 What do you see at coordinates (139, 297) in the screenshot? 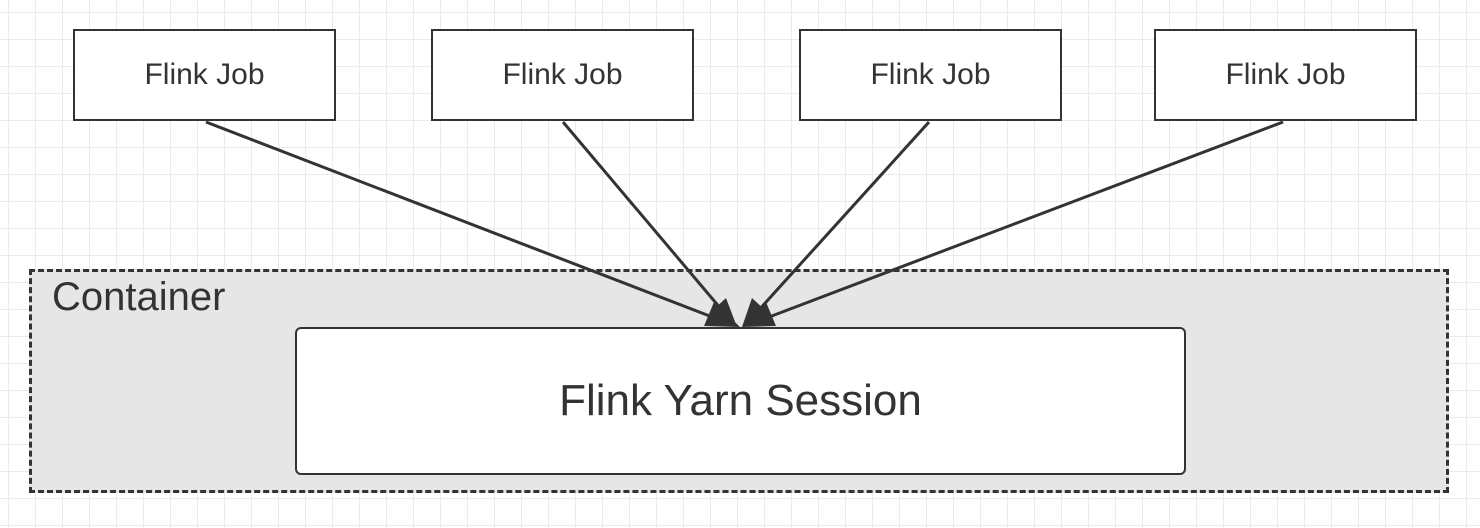
I see `container-label: Container` at bounding box center [139, 297].